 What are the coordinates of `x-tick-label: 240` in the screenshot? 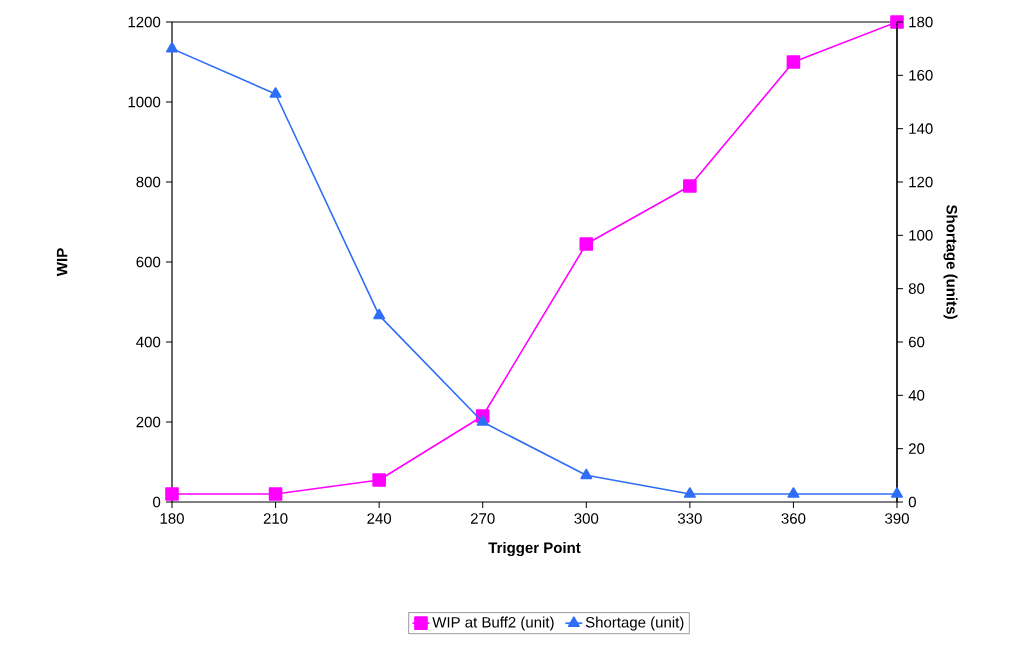 It's located at (379, 518).